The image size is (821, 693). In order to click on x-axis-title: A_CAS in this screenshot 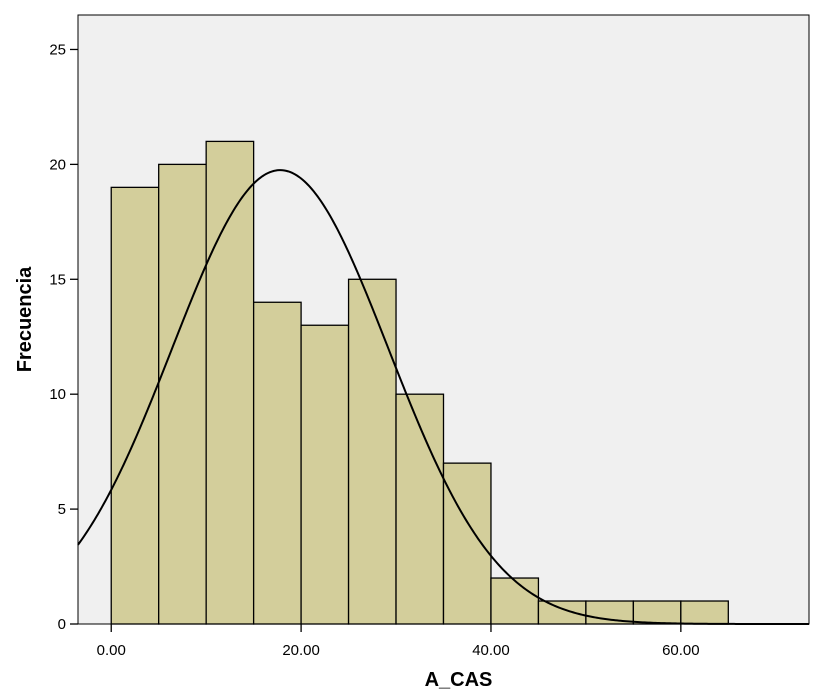, I will do `click(459, 680)`.